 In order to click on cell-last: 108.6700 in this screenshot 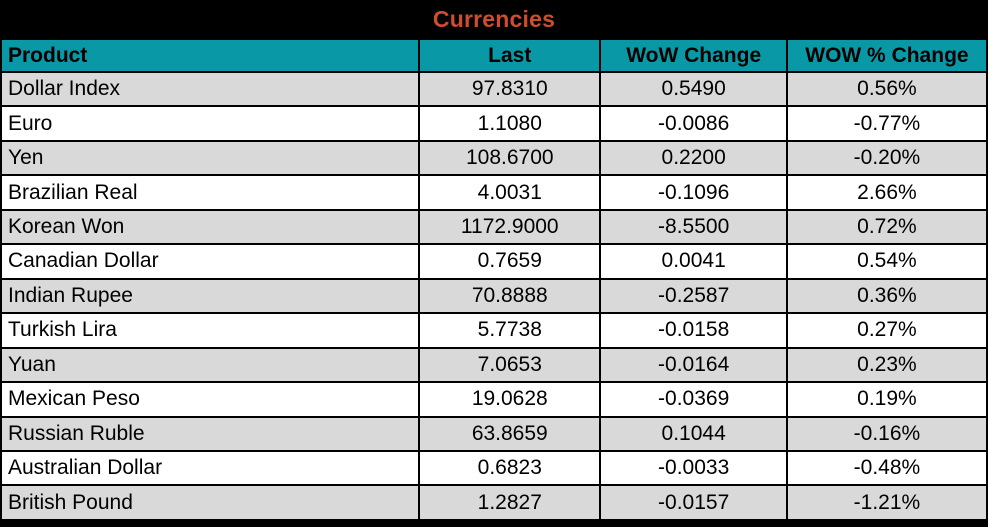, I will do `click(510, 158)`.